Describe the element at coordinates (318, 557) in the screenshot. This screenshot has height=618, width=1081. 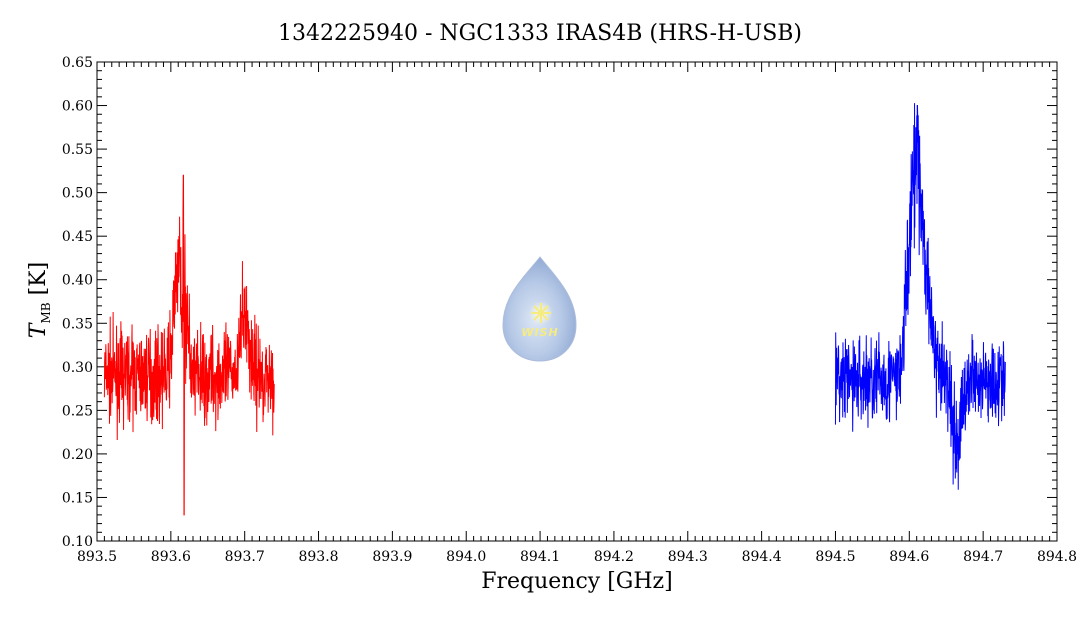
I see `x-tick-label: 893.8` at that location.